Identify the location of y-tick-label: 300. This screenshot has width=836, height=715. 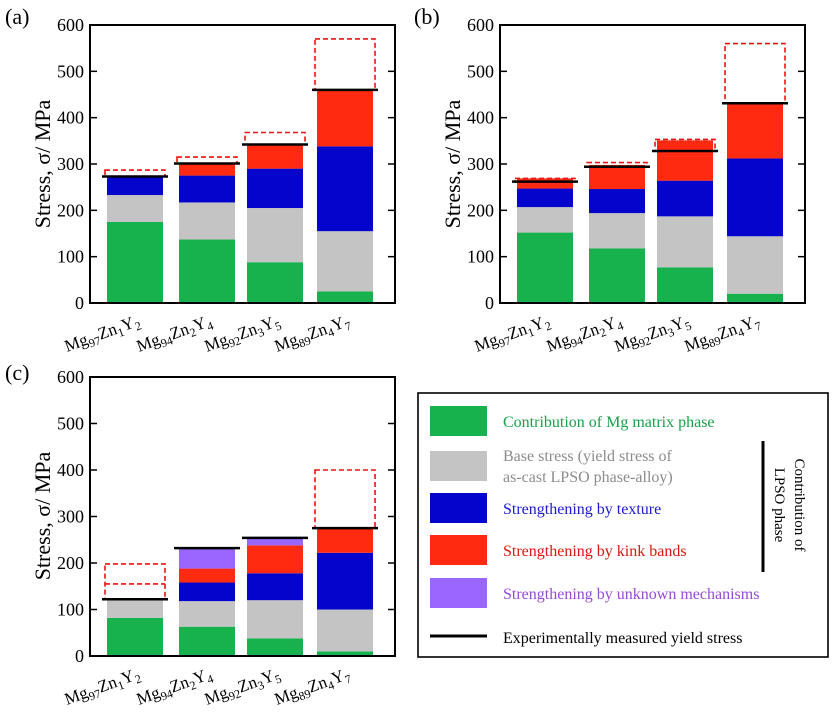
(480, 164).